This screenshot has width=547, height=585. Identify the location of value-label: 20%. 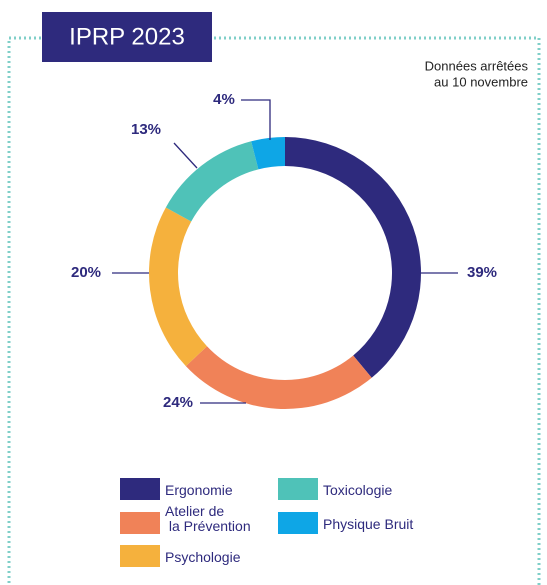
(86, 272).